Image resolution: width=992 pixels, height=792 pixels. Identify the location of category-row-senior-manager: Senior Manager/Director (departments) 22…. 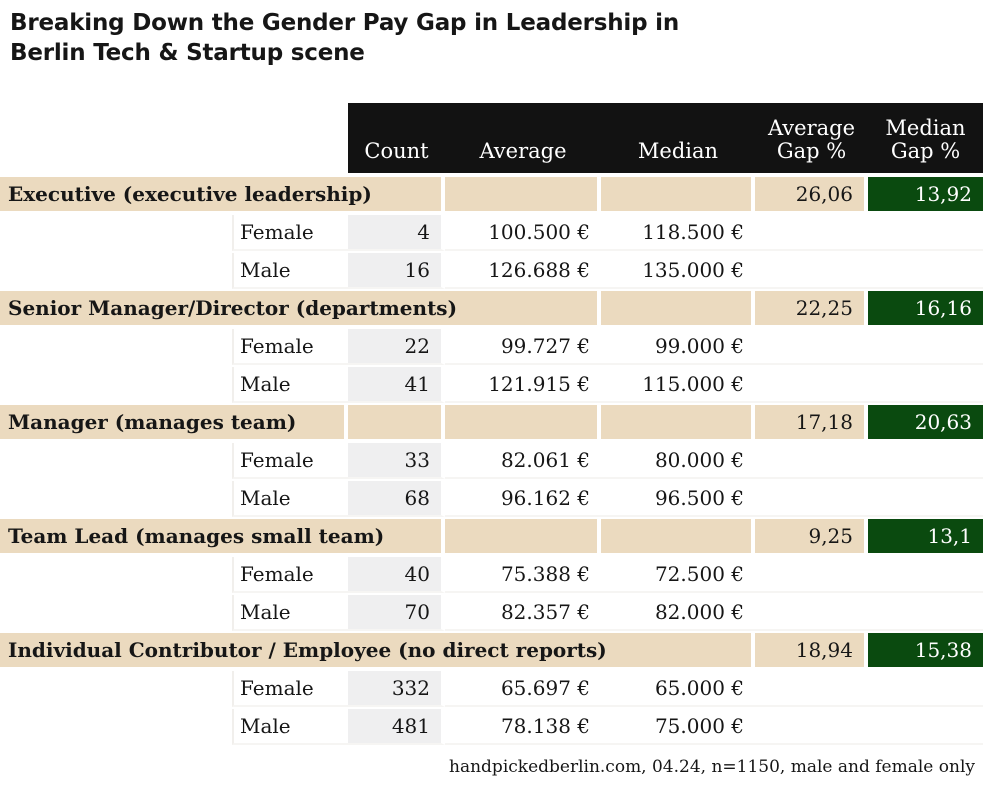
(491, 308).